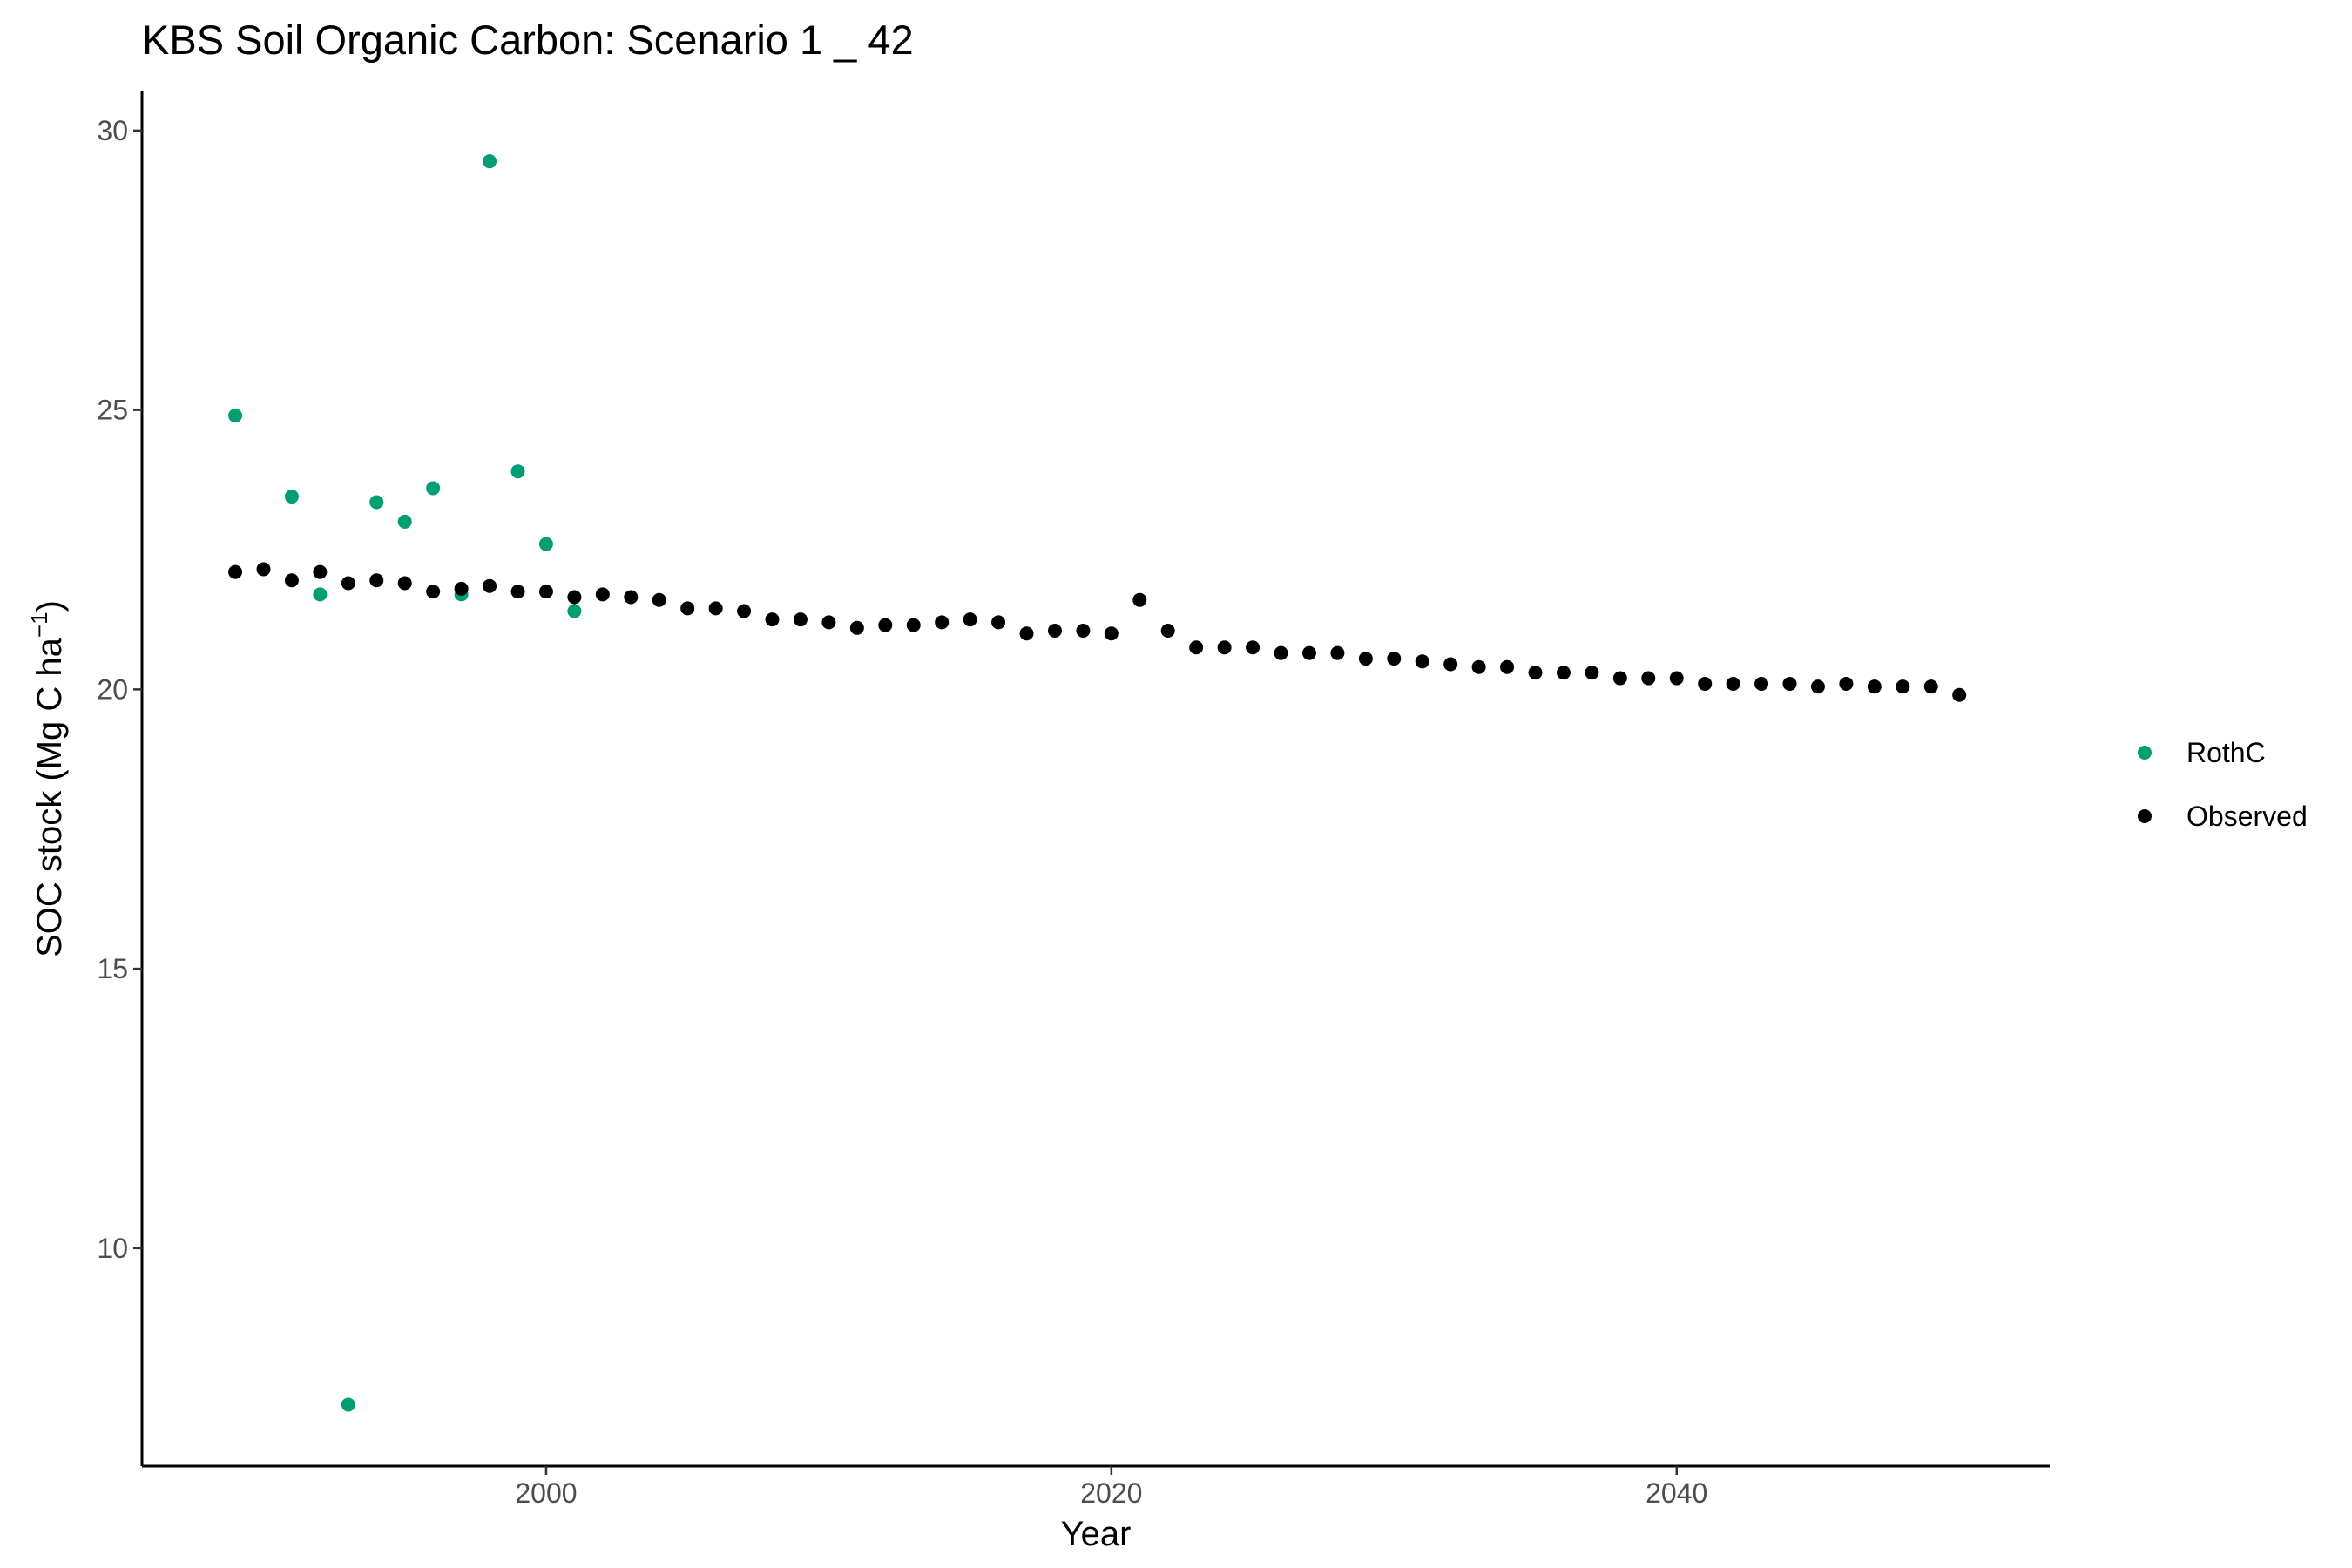 This screenshot has height=1568, width=2352. I want to click on y-axis-ticks: 10 15 20 25 30, so click(119, 689).